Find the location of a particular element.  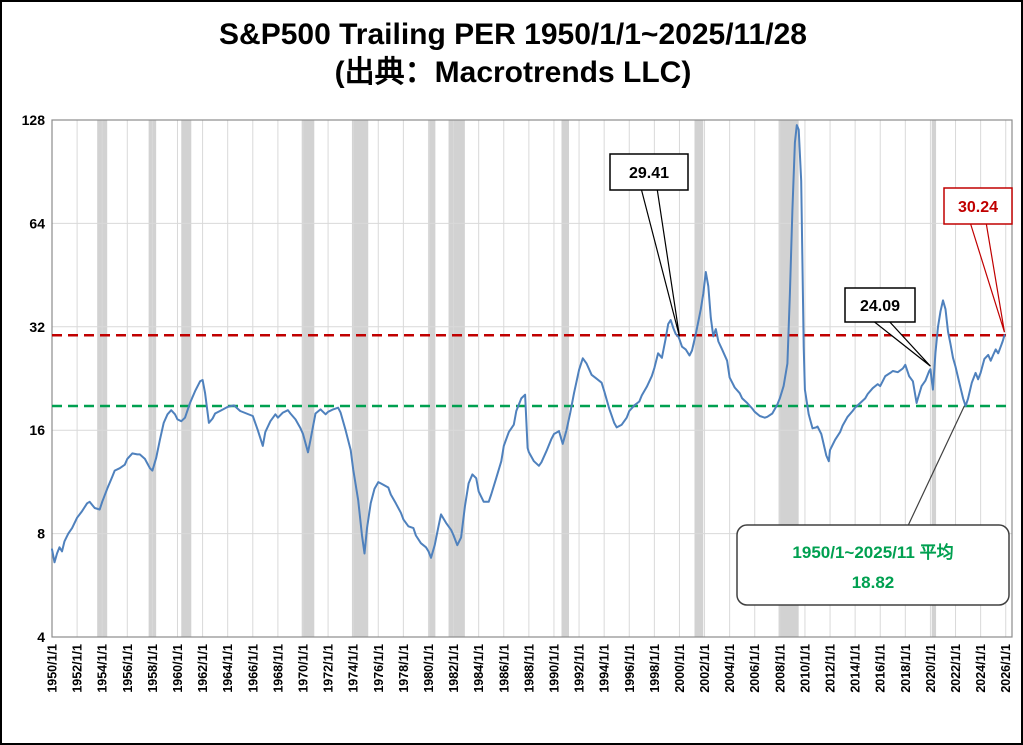

x-axis-tick-label: 1972/1/1 is located at coordinates (329, 668).